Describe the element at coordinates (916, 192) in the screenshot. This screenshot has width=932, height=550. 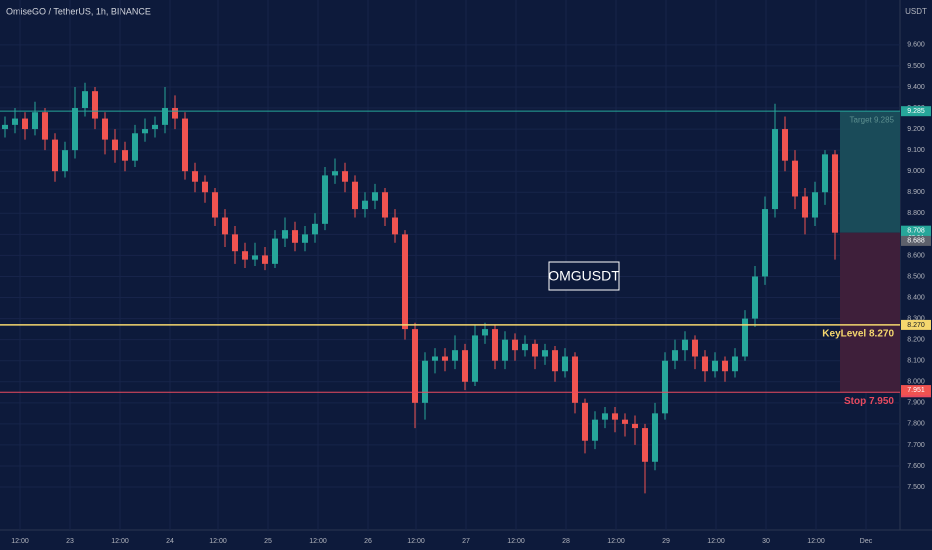
I see `y-tick-label: 8.900` at that location.